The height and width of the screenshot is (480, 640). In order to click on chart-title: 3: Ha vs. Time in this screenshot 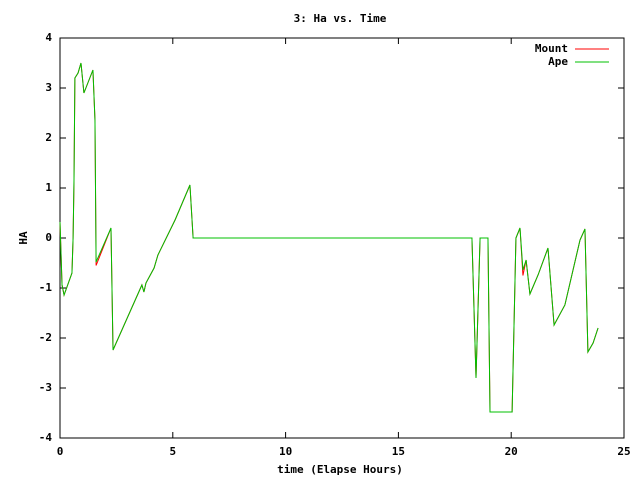, I will do `click(340, 18)`.